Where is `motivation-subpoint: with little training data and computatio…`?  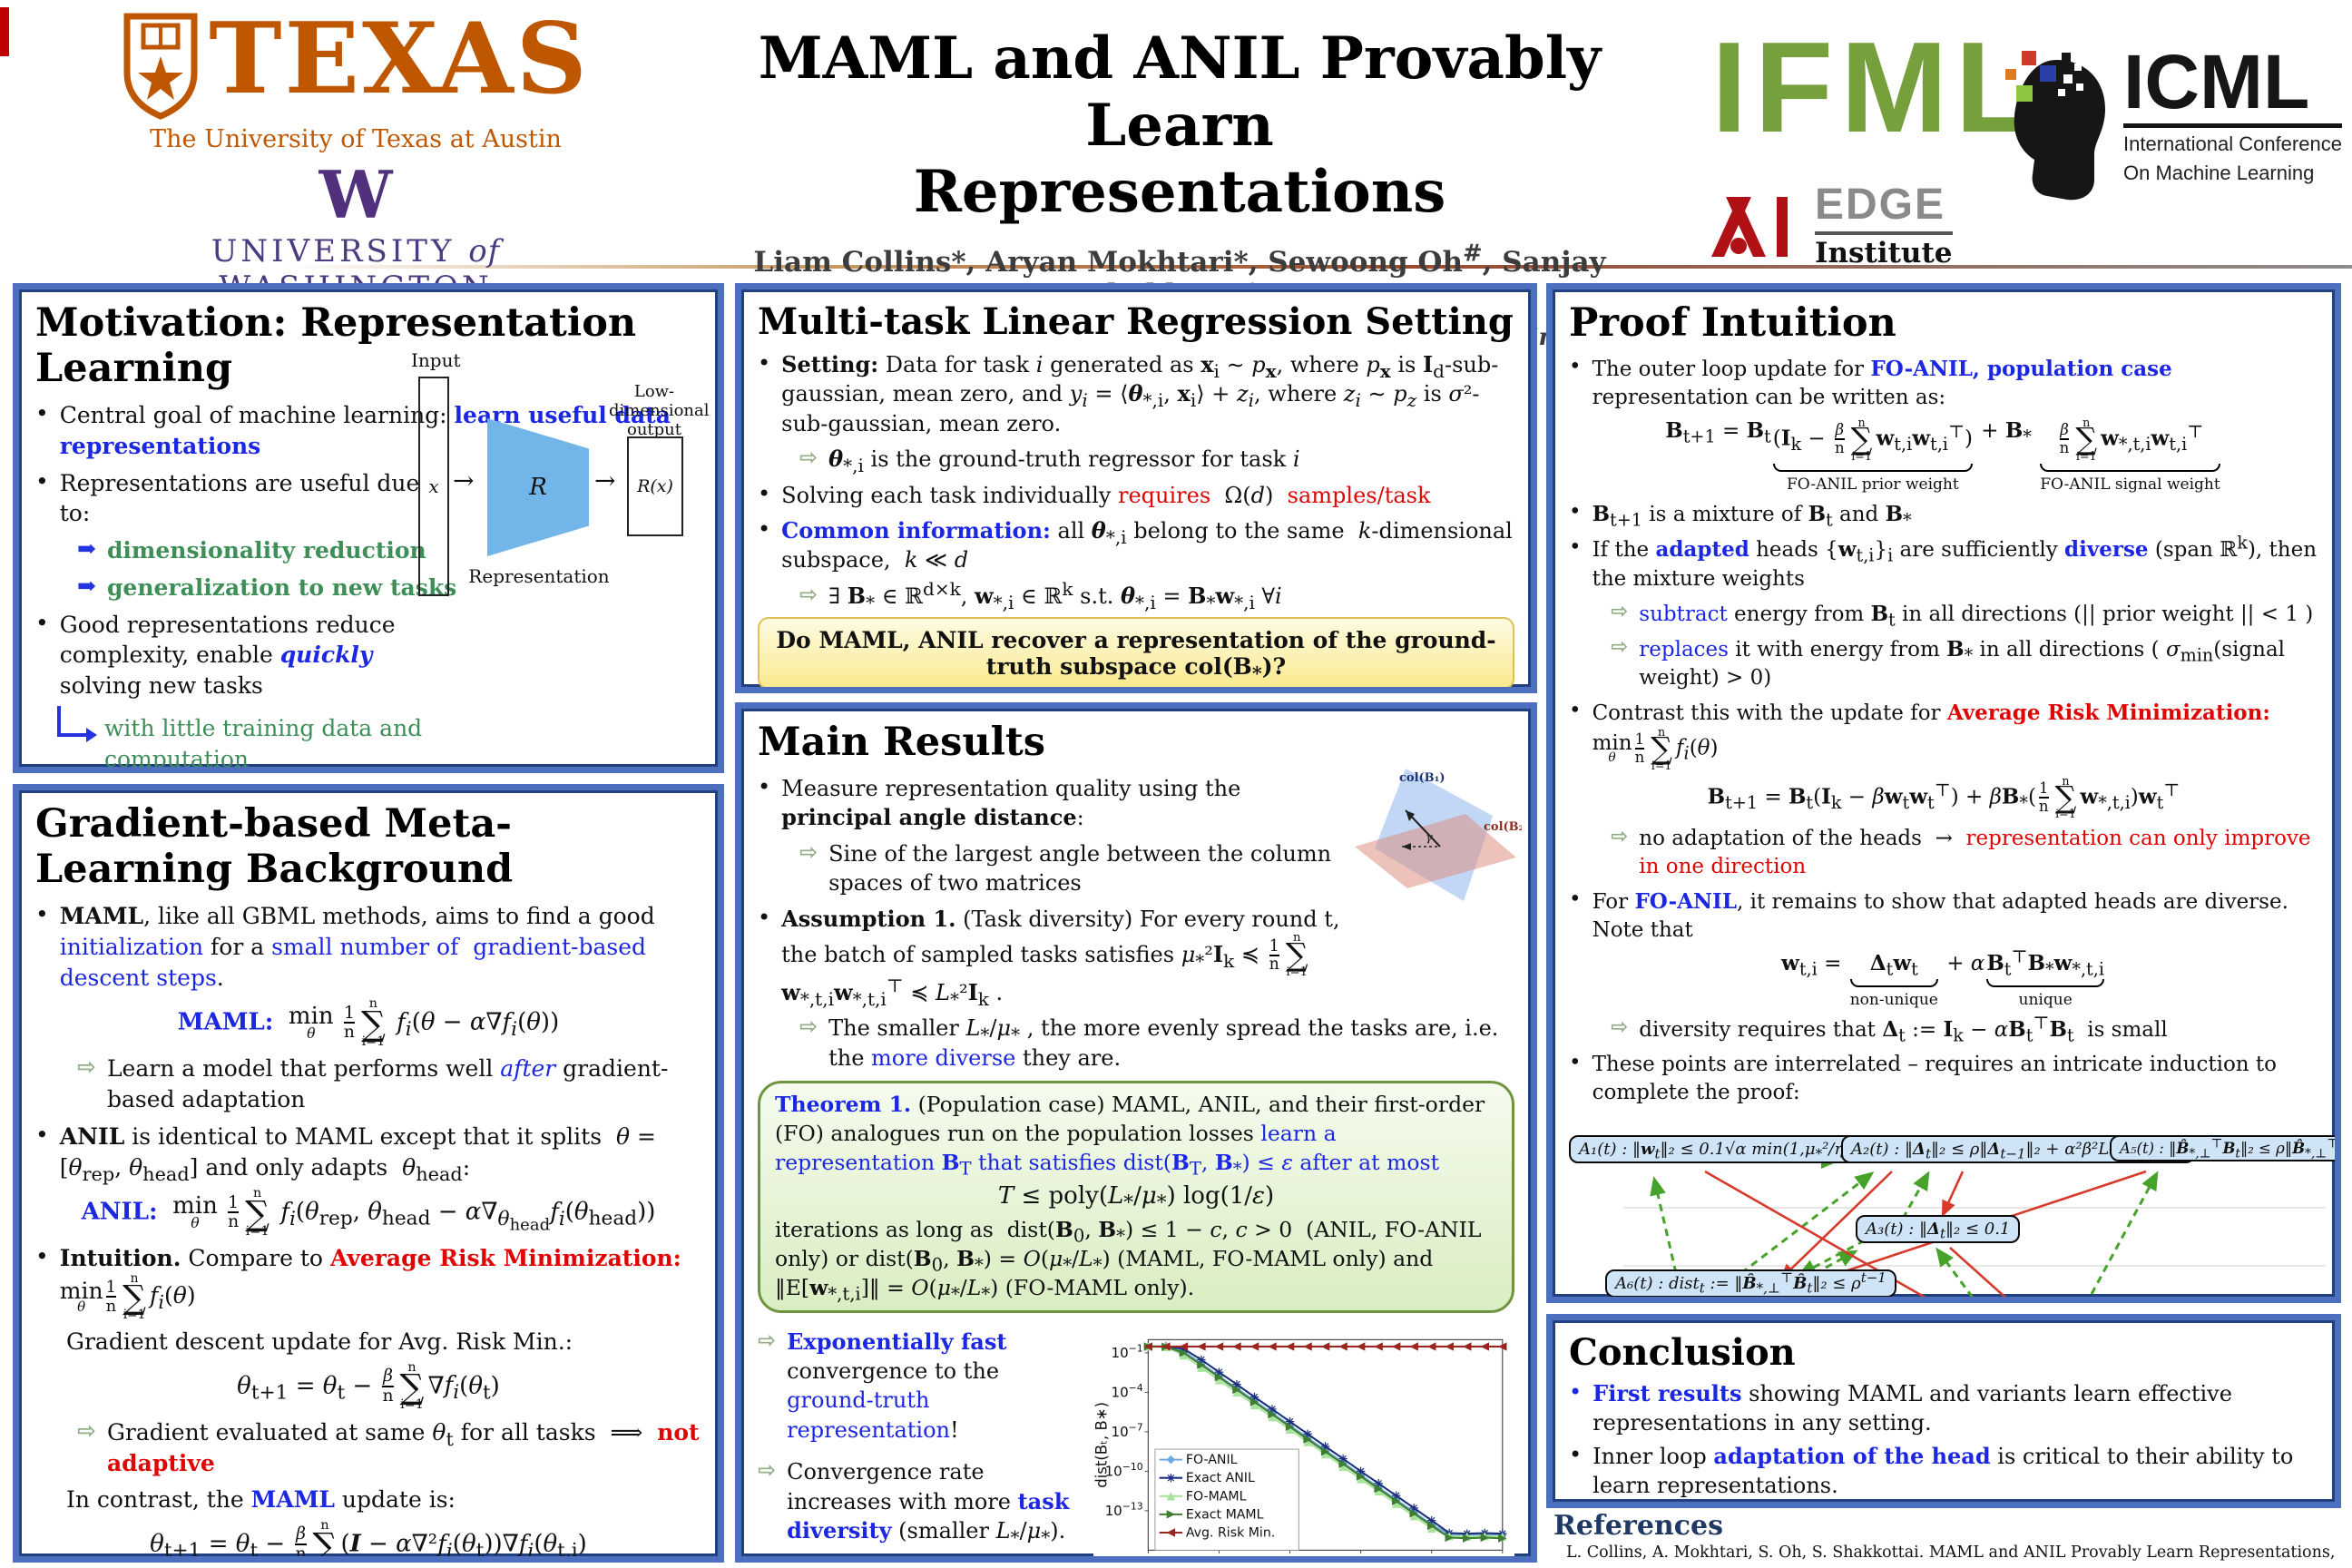 motivation-subpoint: with little training data and computatio… is located at coordinates (263, 743).